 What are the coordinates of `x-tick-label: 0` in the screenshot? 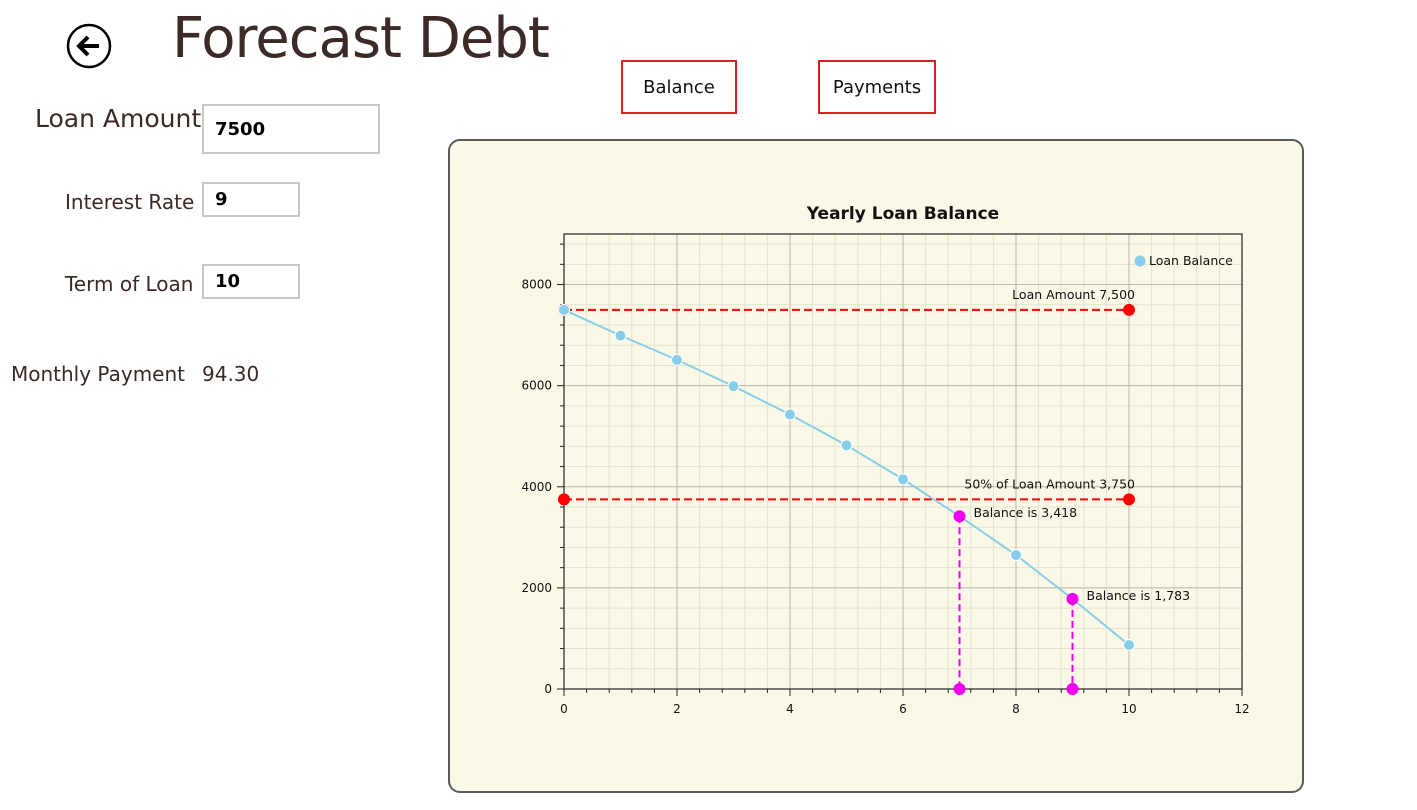 It's located at (564, 709).